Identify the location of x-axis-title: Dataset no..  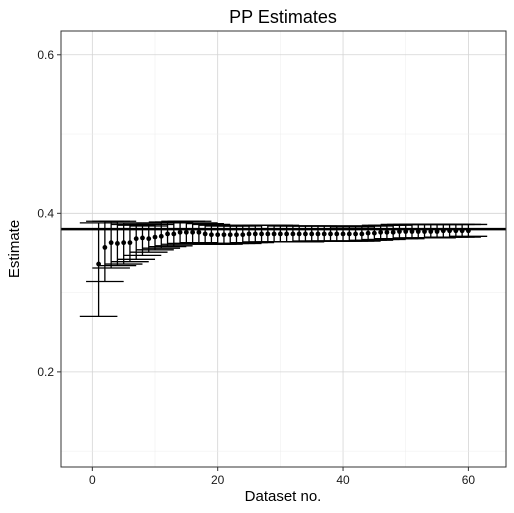
(283, 496).